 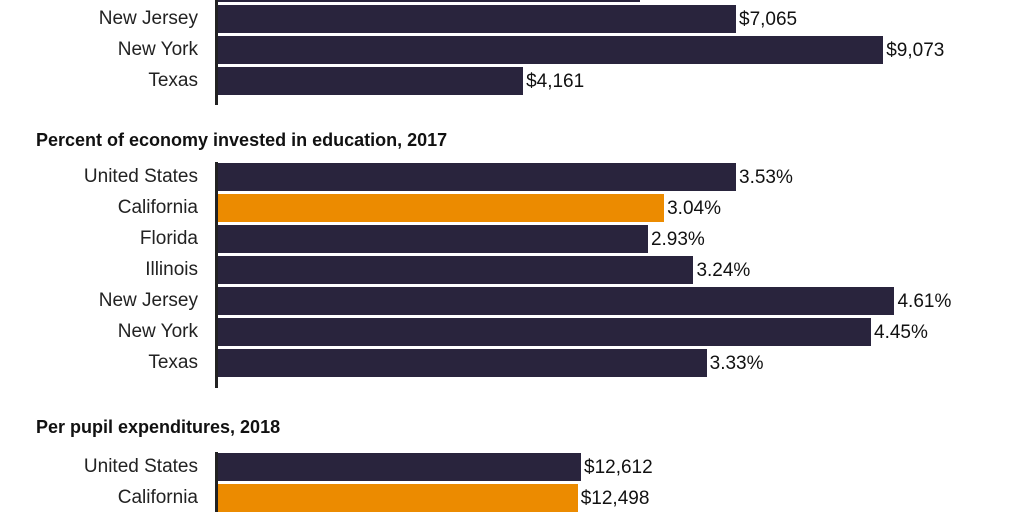 I want to click on value-label: $12,612, so click(x=618, y=467).